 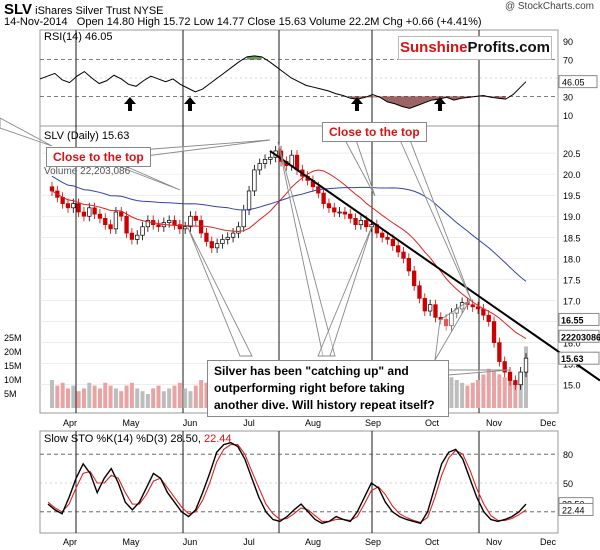 I want to click on rsi-tick-label: 30, so click(x=568, y=97).